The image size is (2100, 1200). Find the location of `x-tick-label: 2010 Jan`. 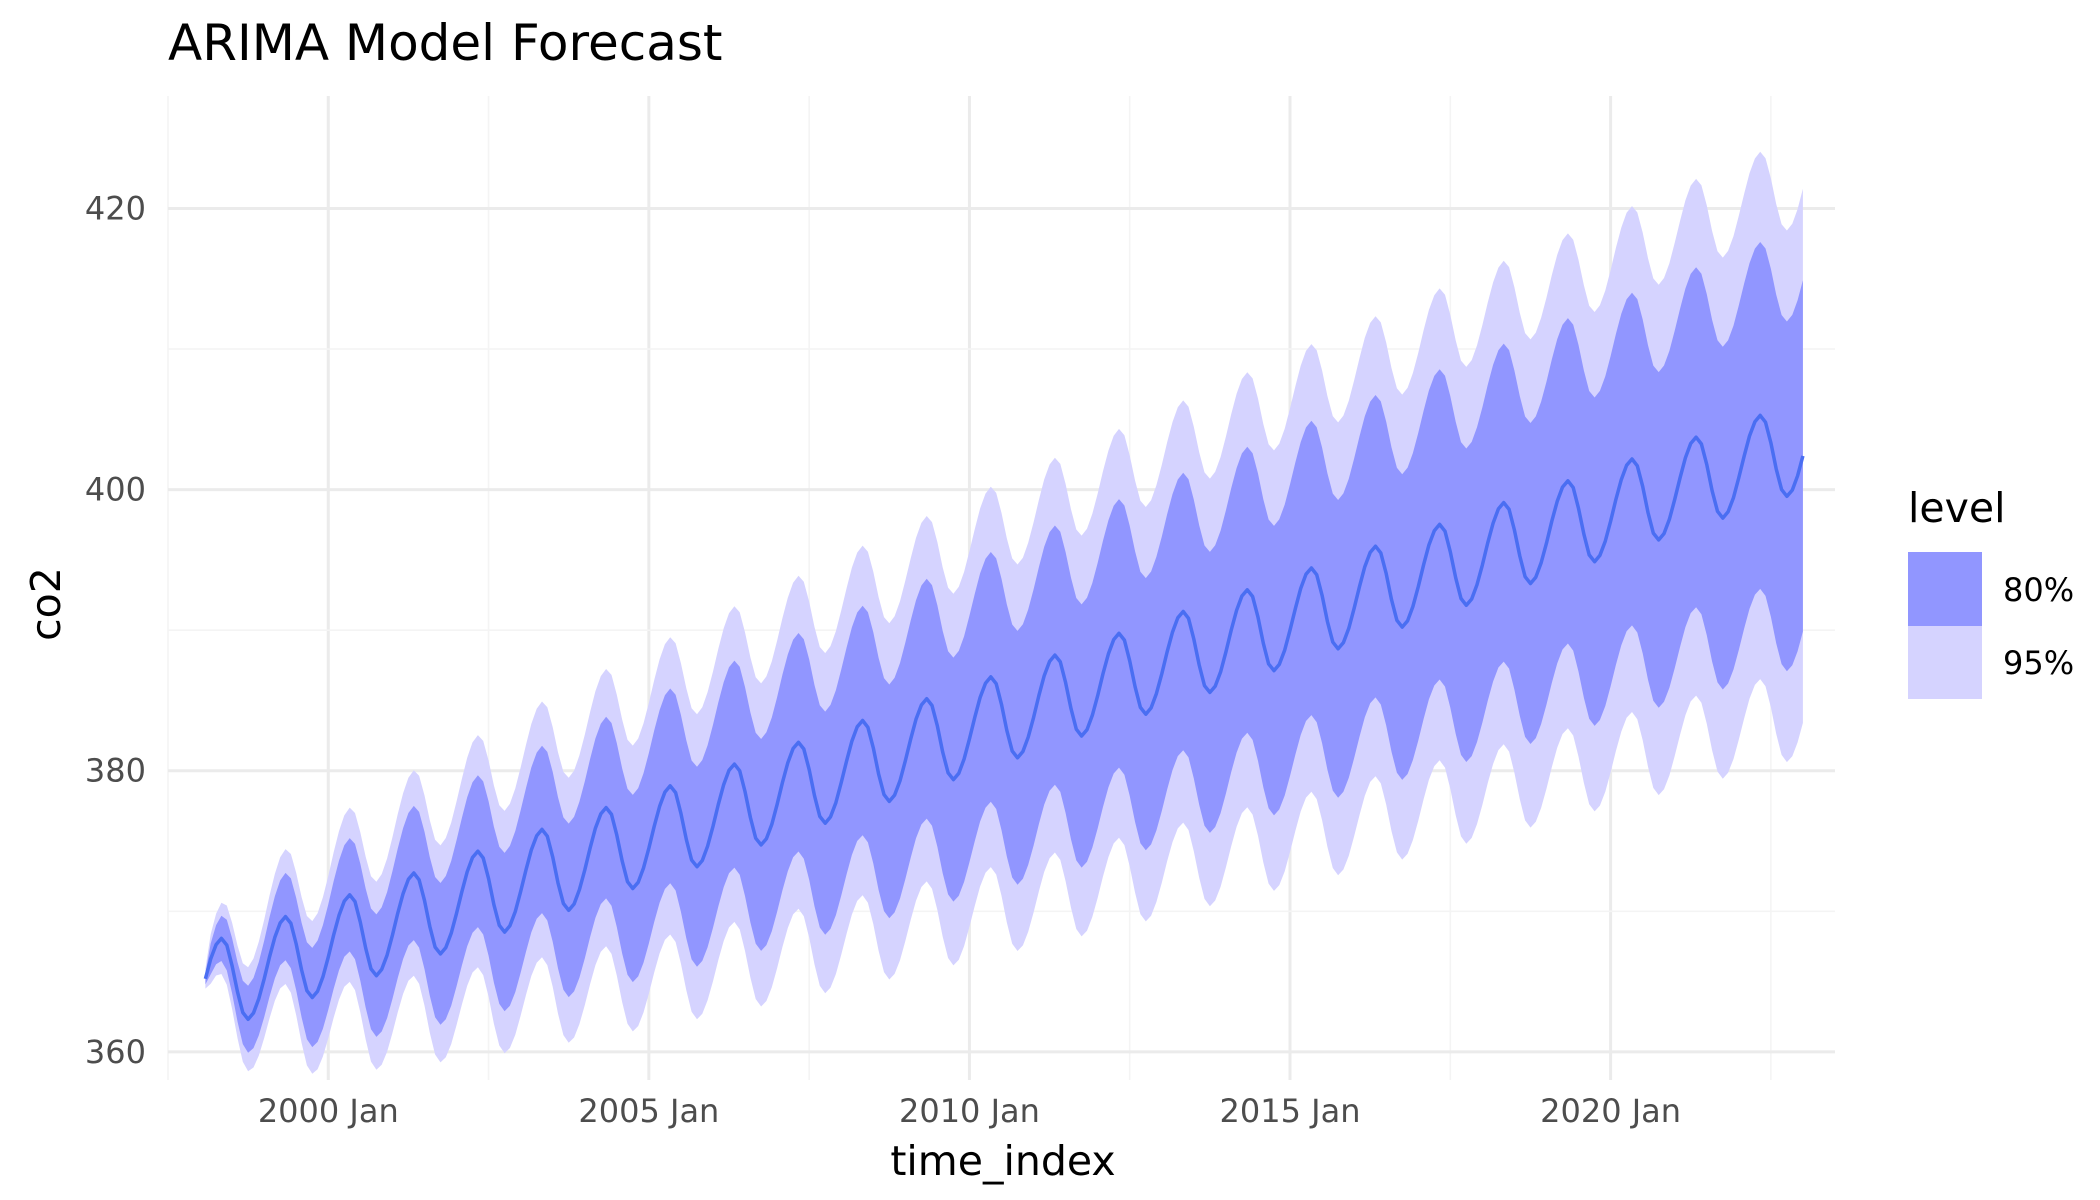

x-tick-label: 2010 Jan is located at coordinates (969, 1111).